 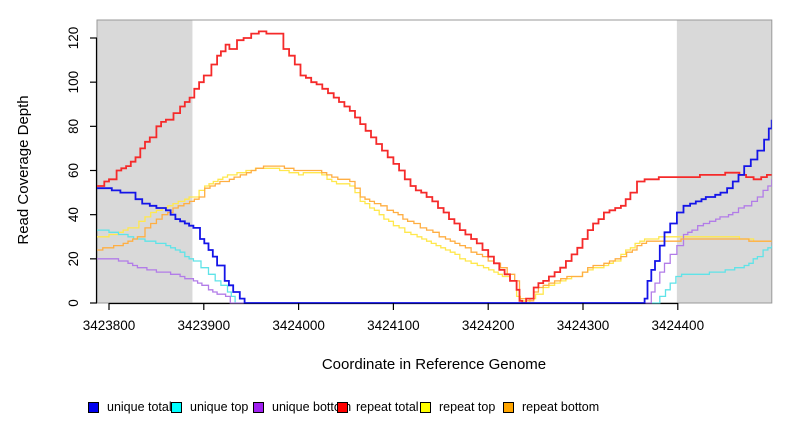 I want to click on y-tick-label: 40, so click(x=73, y=214).